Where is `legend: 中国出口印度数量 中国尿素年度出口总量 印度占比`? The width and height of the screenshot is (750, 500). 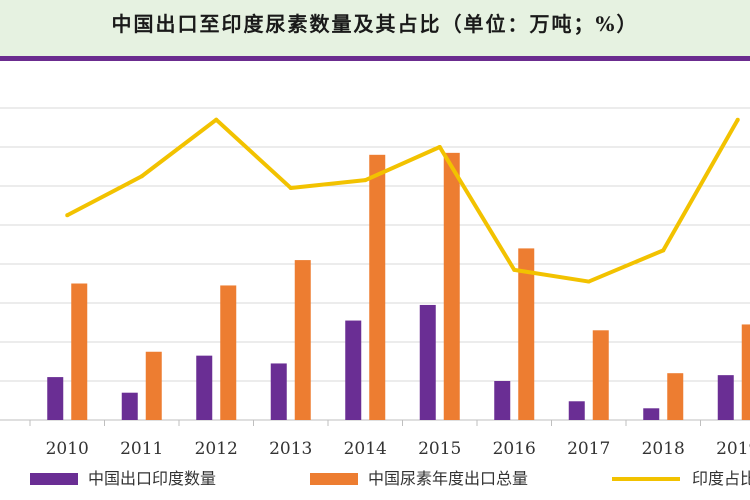
legend: 中国出口印度数量 中国尿素年度出口总量 印度占比 is located at coordinates (390, 478).